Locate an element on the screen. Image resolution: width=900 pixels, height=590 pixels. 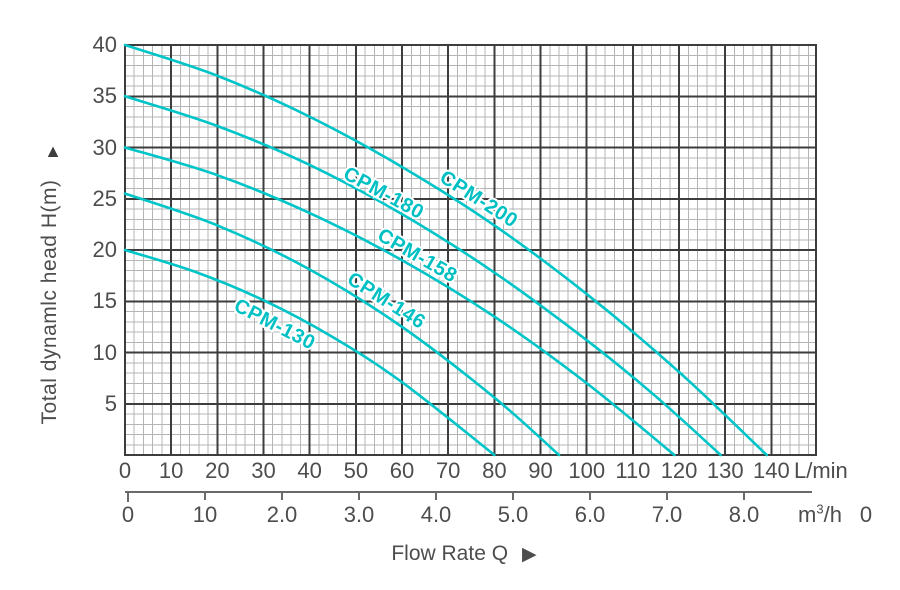
y-tick-label: 30 is located at coordinates (104, 147).